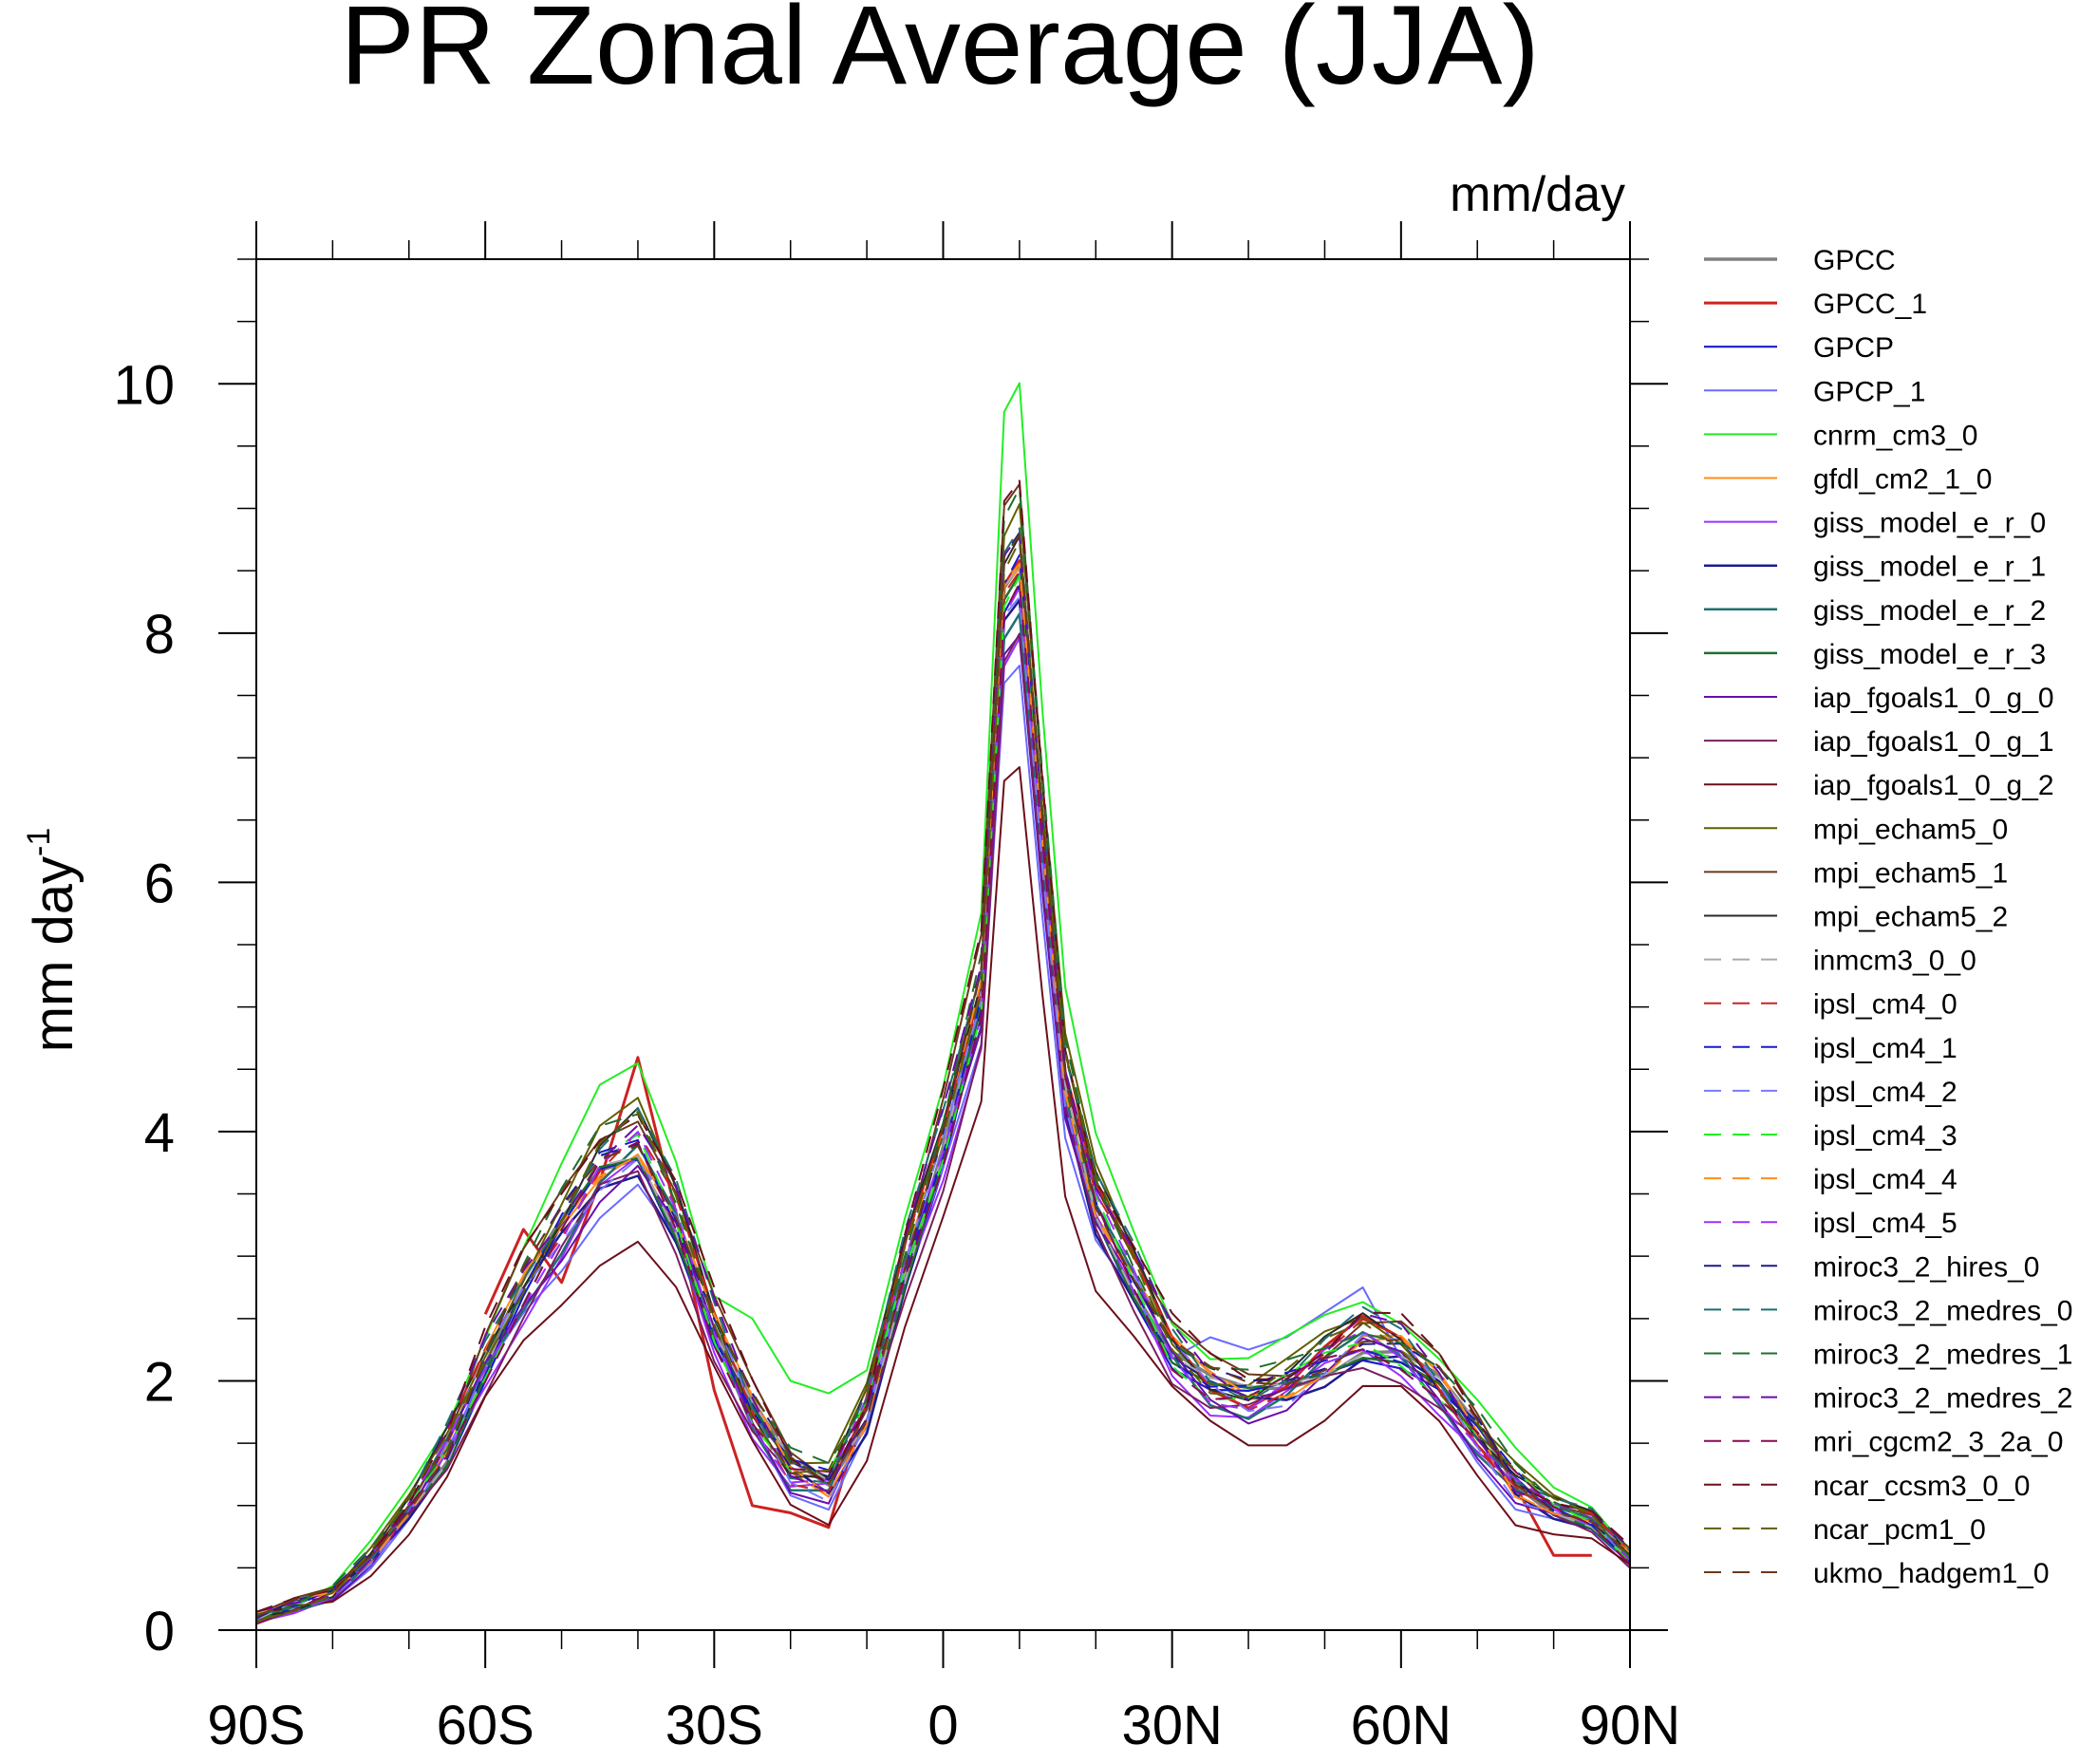  What do you see at coordinates (159, 884) in the screenshot?
I see `y-tick-label: 6` at bounding box center [159, 884].